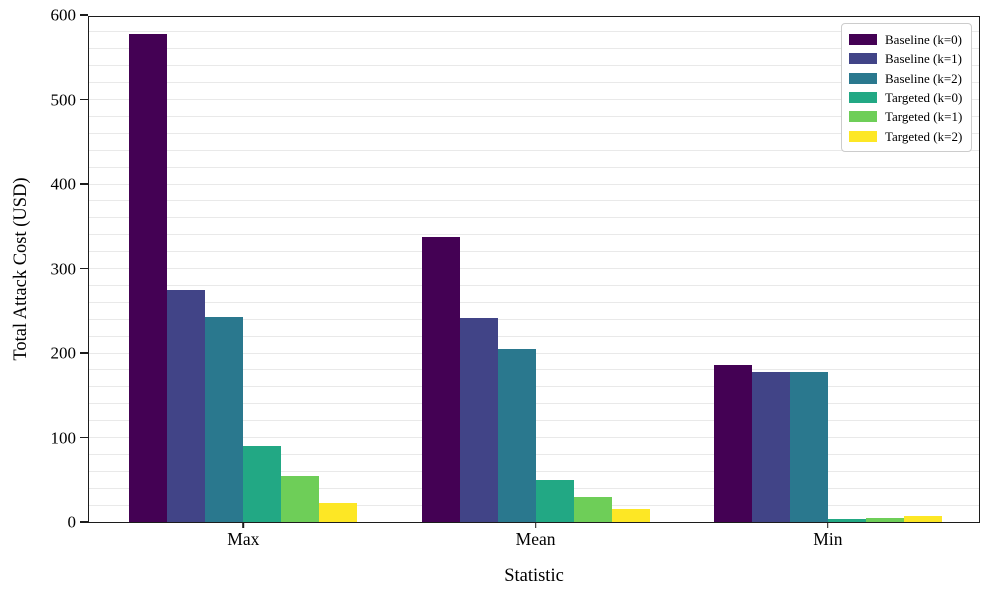 The height and width of the screenshot is (598, 996). I want to click on bar-group-min, so click(827, 443).